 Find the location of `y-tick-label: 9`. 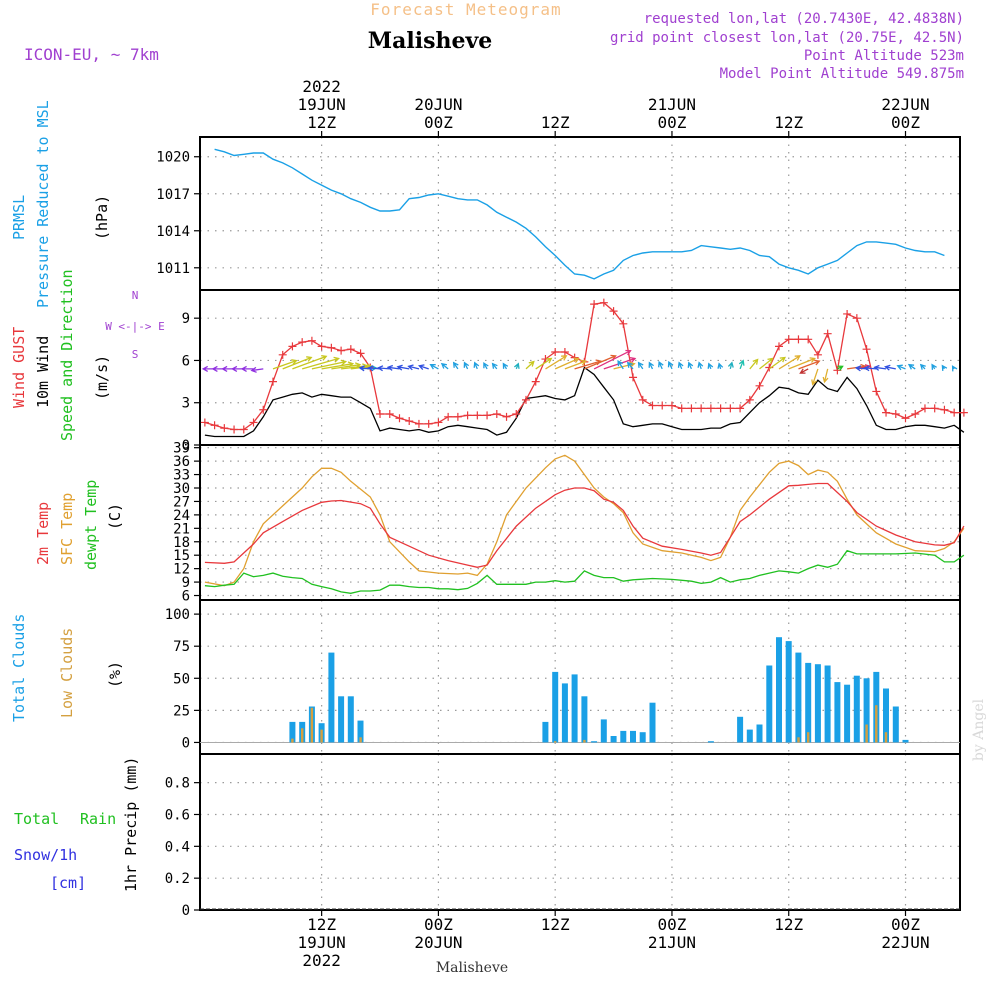

y-tick-label: 9 is located at coordinates (186, 583).